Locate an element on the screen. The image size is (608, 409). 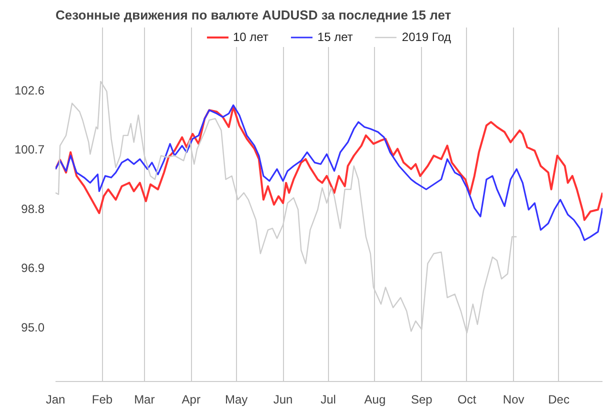
y-tick-label: 96.9 is located at coordinates (33, 268).